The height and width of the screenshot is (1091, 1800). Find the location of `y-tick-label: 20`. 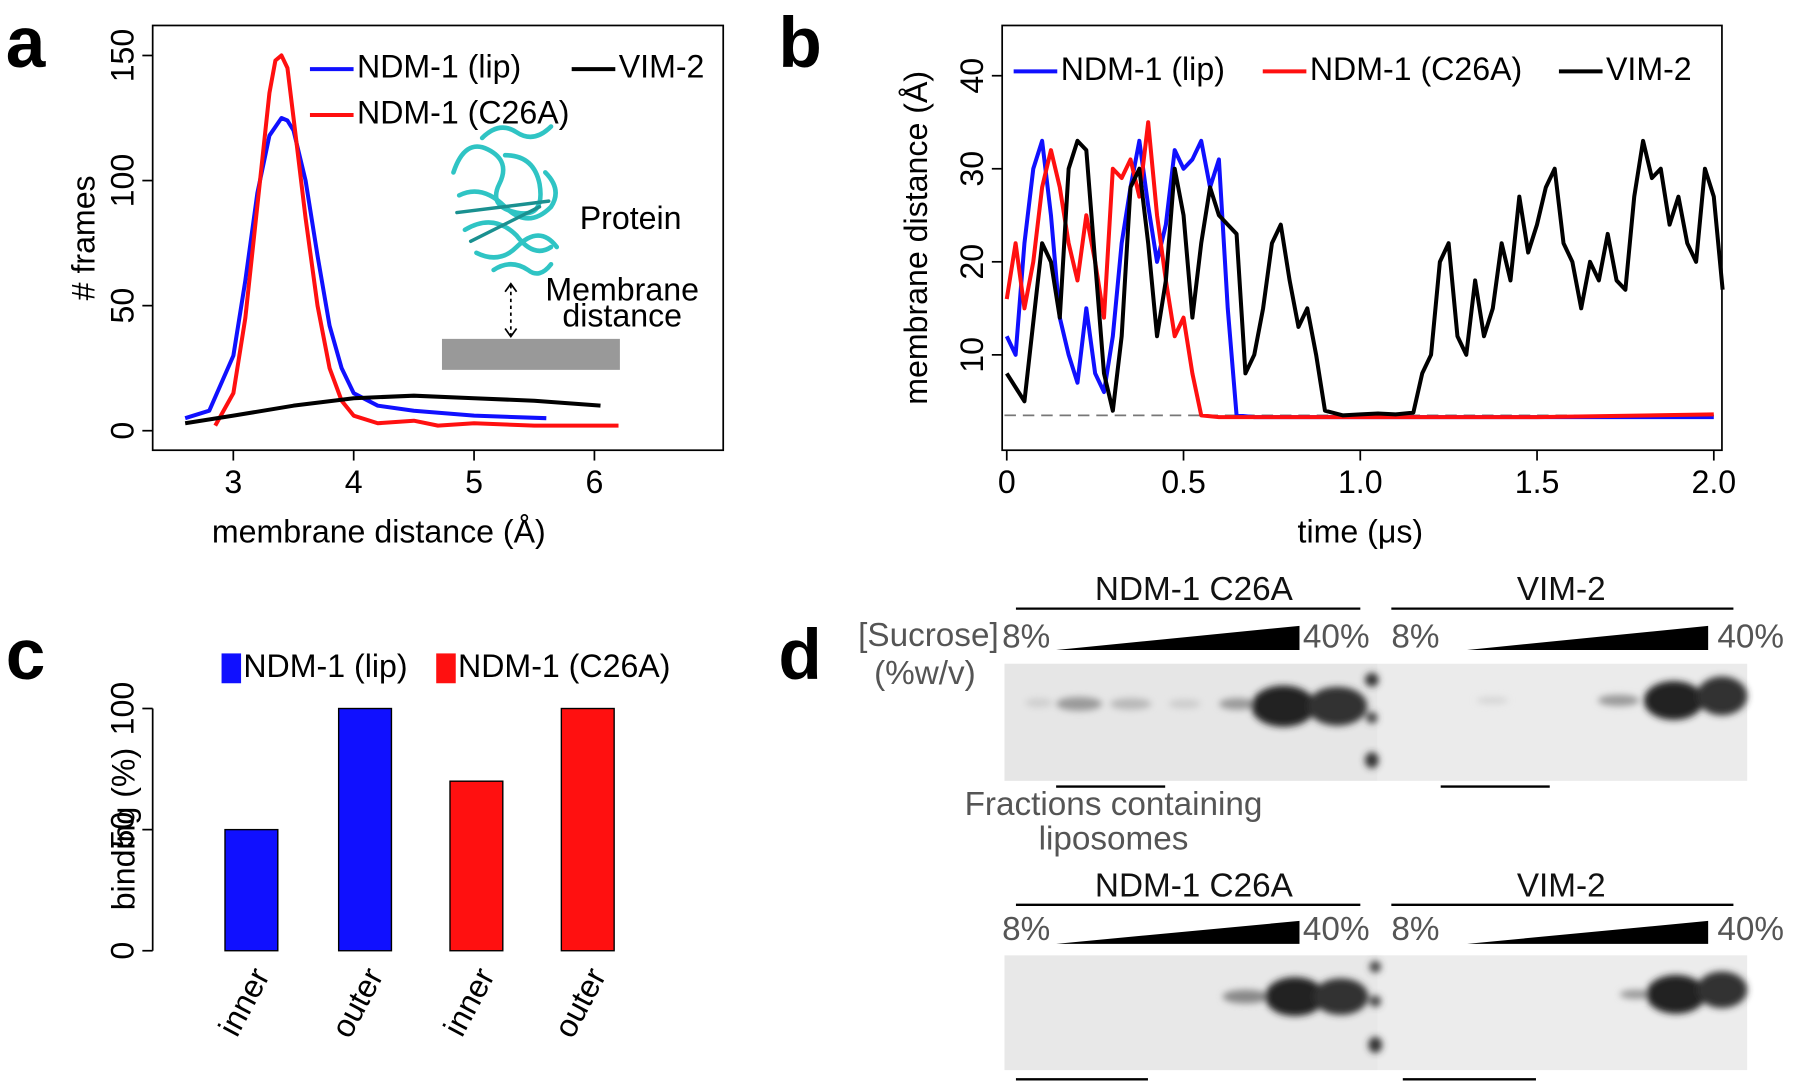

y-tick-label: 20 is located at coordinates (972, 262).